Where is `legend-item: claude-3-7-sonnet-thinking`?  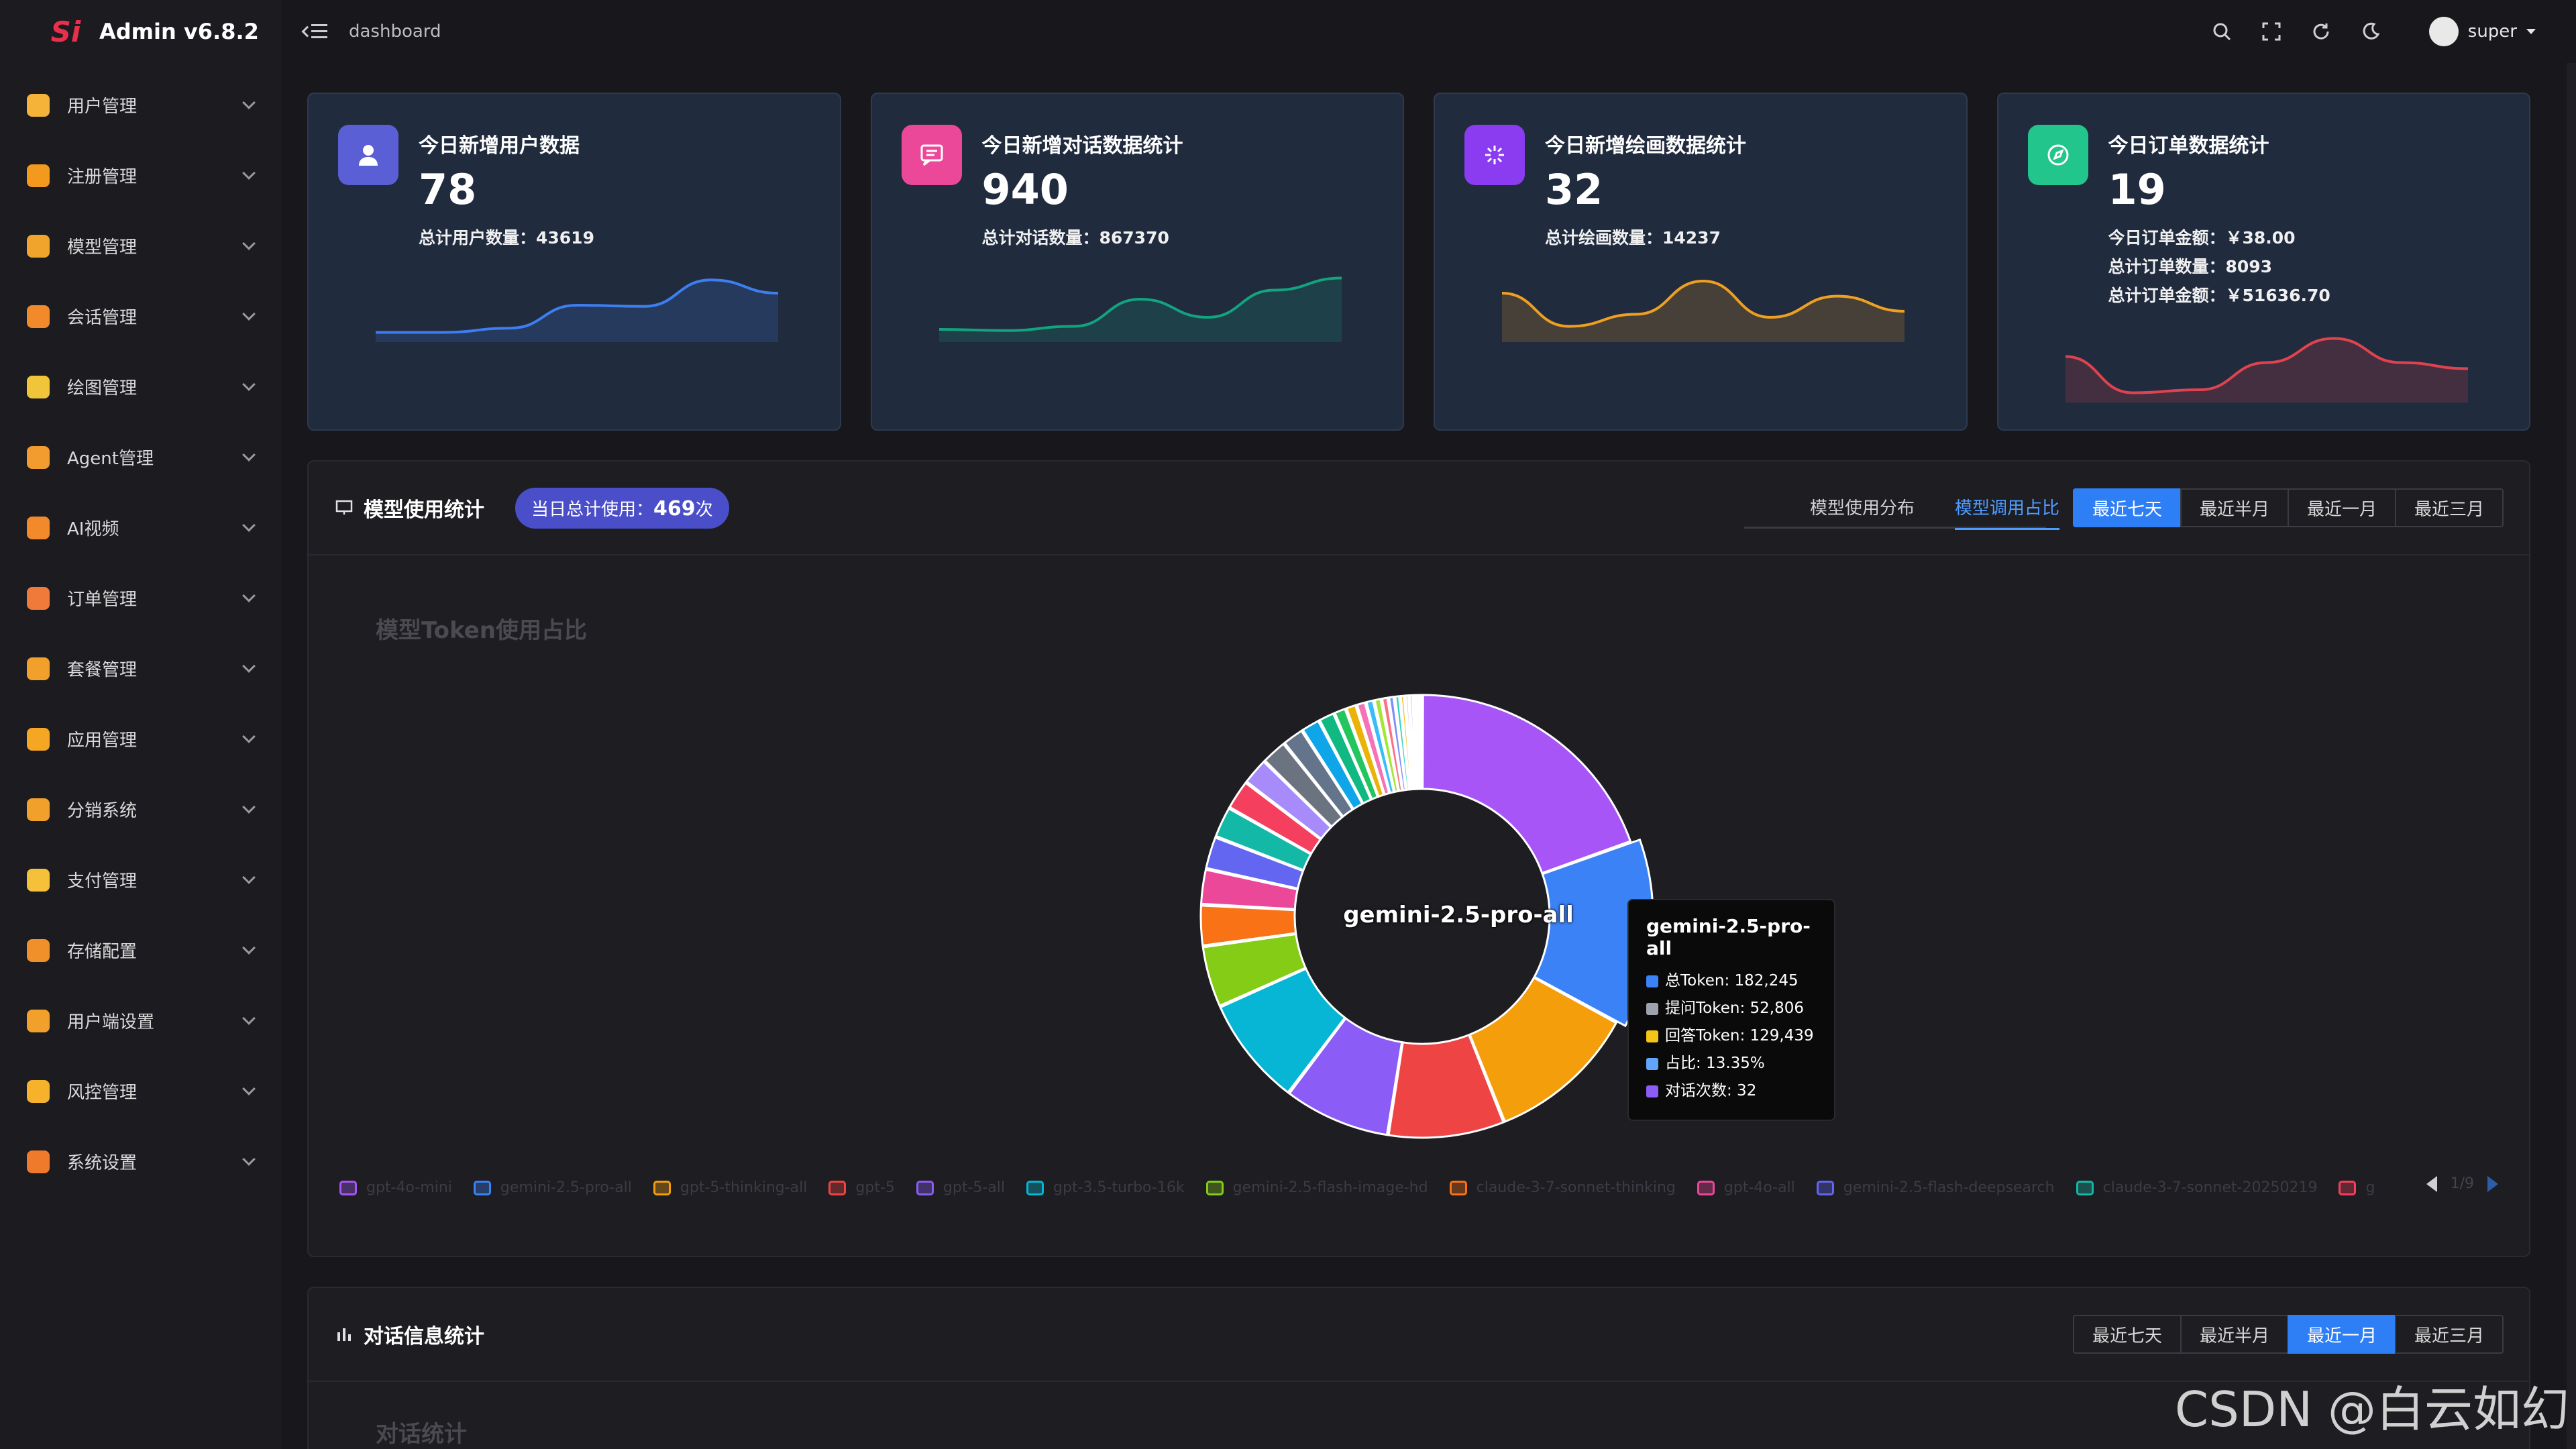 legend-item: claude-3-7-sonnet-thinking is located at coordinates (1562, 1187).